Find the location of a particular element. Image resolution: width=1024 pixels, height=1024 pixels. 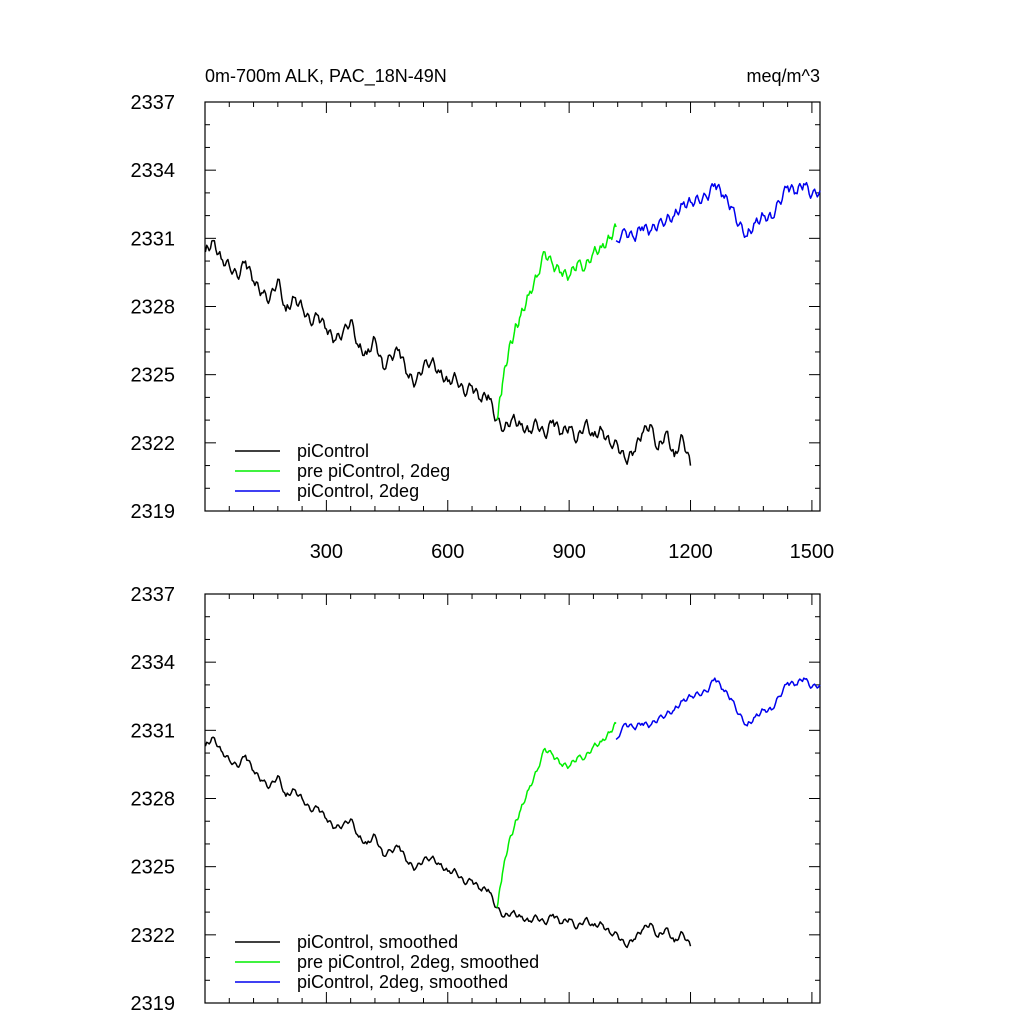

x-tick-label: 1200 is located at coordinates (690, 552).